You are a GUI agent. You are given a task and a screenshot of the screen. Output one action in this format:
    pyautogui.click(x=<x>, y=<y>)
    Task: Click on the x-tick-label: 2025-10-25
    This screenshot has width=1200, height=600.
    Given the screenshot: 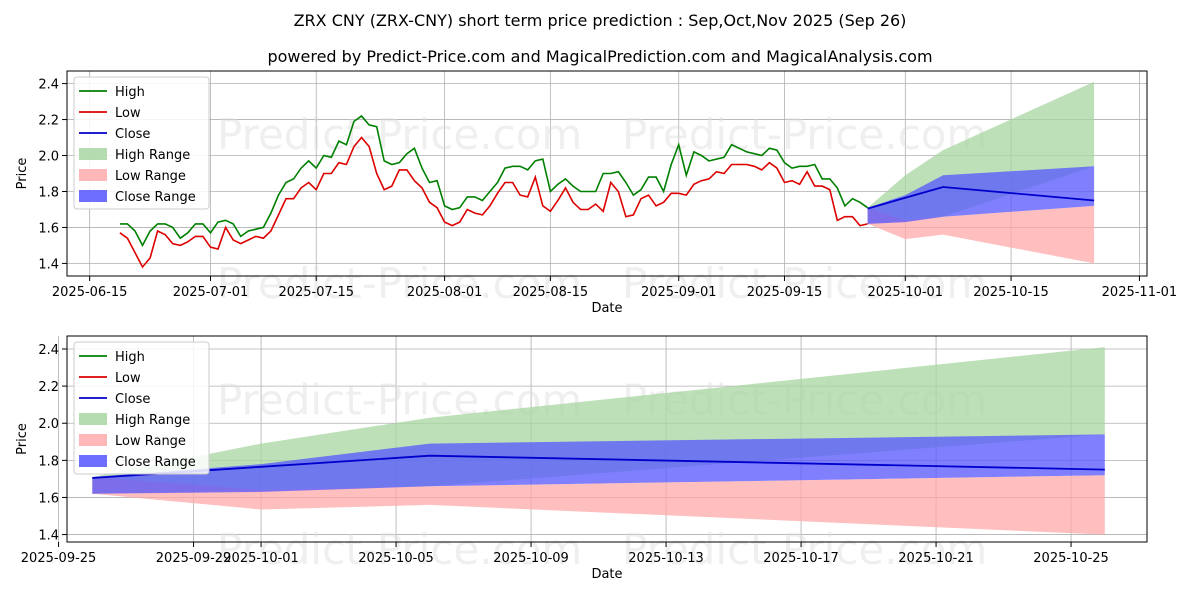 What is the action you would take?
    pyautogui.click(x=1071, y=558)
    